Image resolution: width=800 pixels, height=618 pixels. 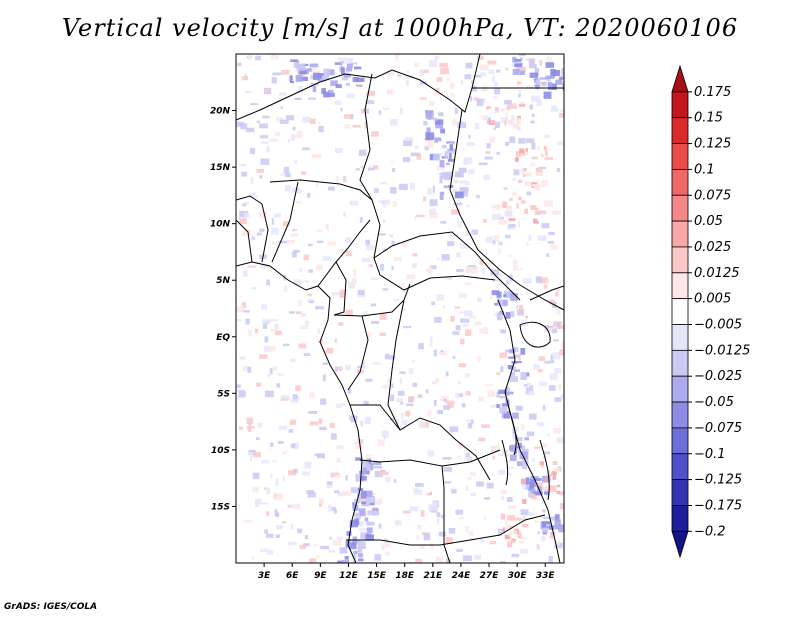 What do you see at coordinates (544, 470) in the screenshot?
I see `lake-malawi` at bounding box center [544, 470].